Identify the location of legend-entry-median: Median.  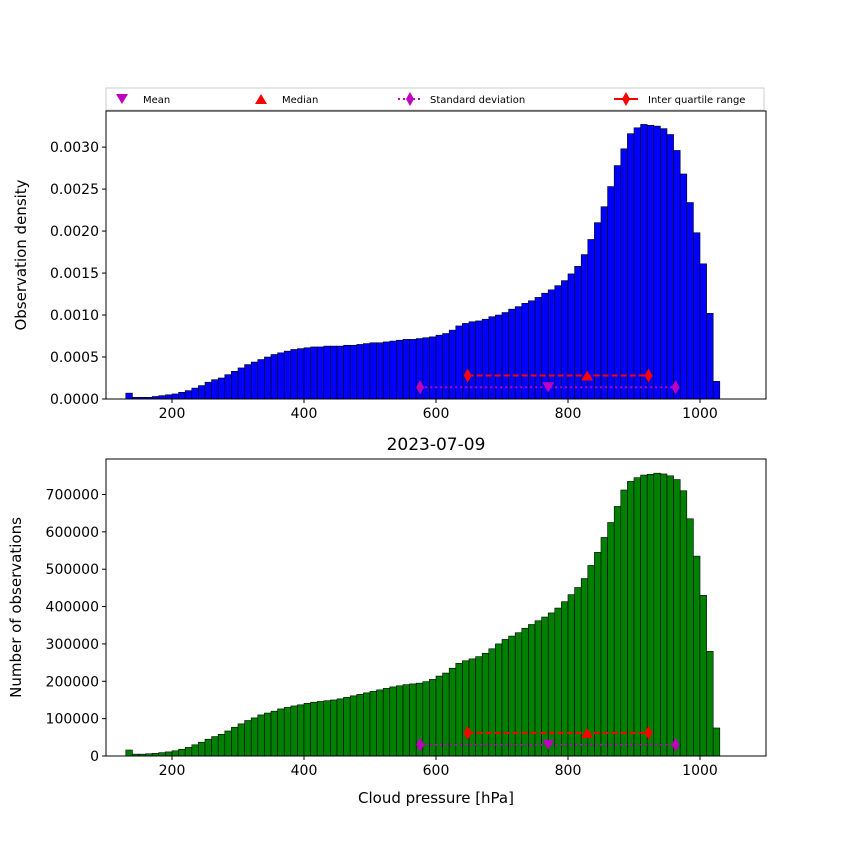
(286, 100).